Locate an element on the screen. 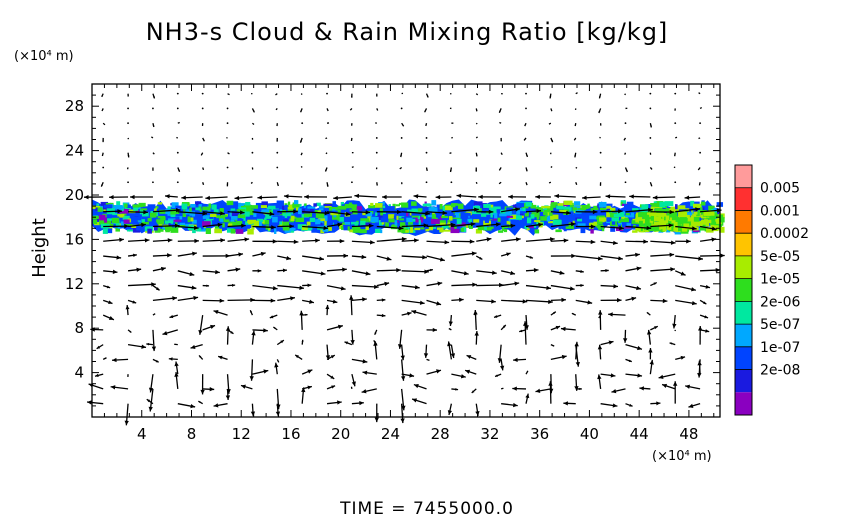  x-tick-label: 32 is located at coordinates (489, 434).